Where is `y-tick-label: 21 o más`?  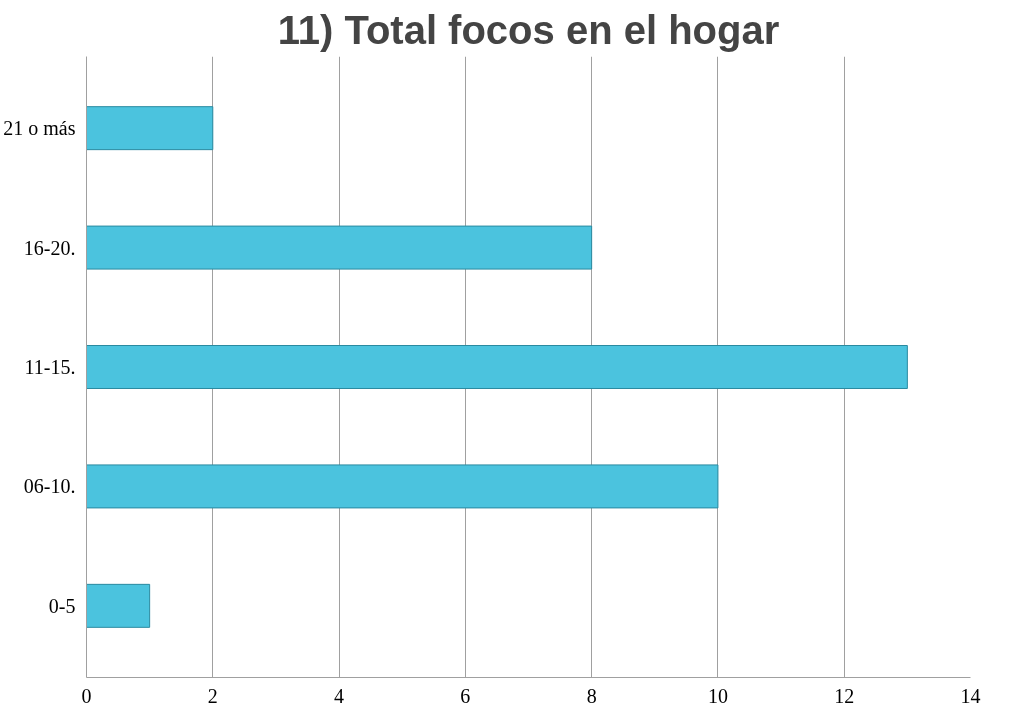
y-tick-label: 21 o más is located at coordinates (39, 128).